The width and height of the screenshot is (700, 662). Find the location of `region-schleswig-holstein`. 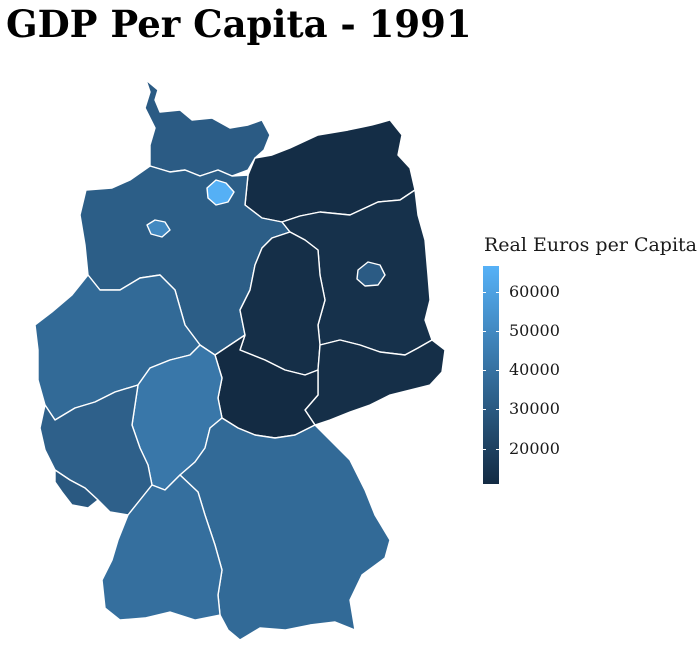

region-schleswig-holstein is located at coordinates (207, 128).